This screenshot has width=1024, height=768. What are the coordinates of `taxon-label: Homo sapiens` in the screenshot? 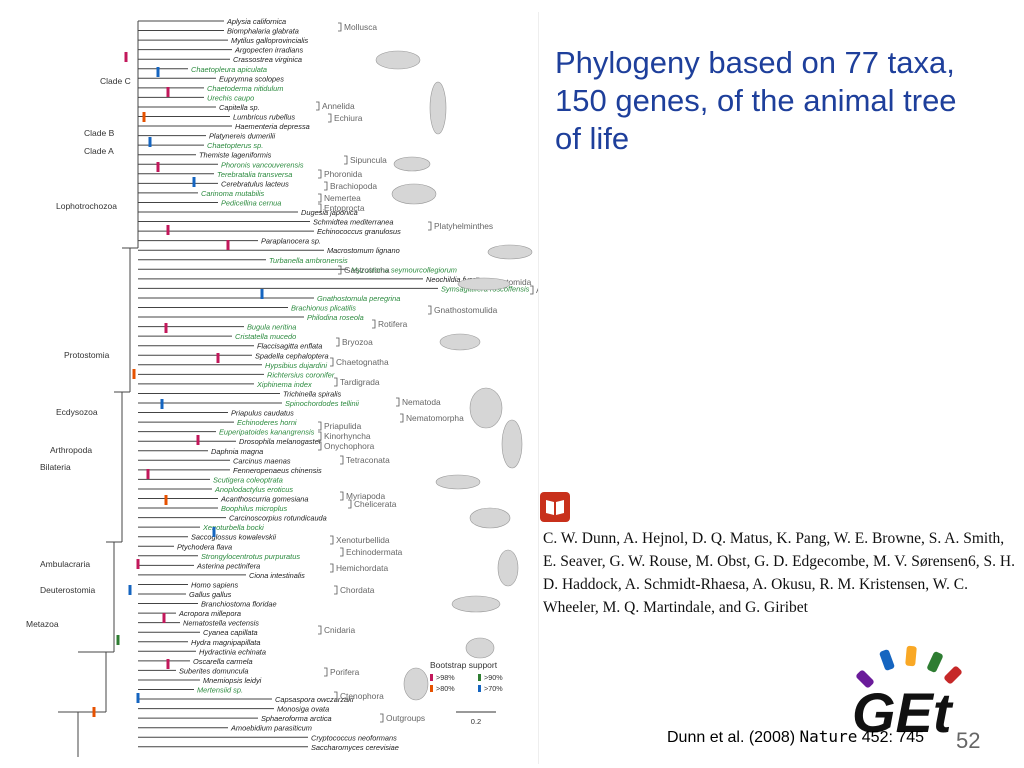 It's located at (215, 584).